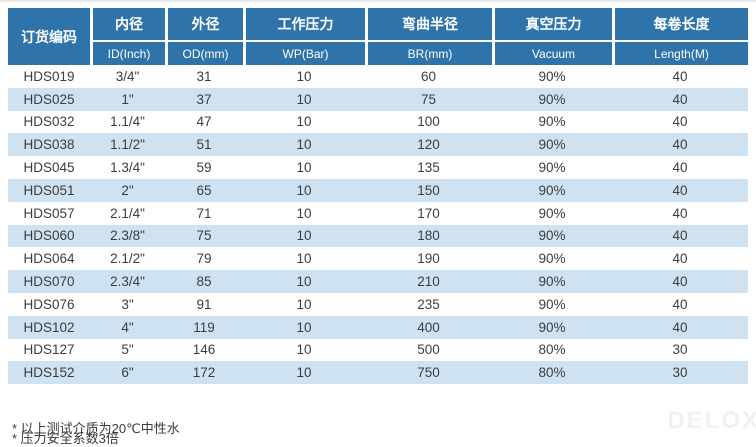 This screenshot has width=756, height=447. I want to click on cell-id-inch: 2.1/4", so click(127, 213).